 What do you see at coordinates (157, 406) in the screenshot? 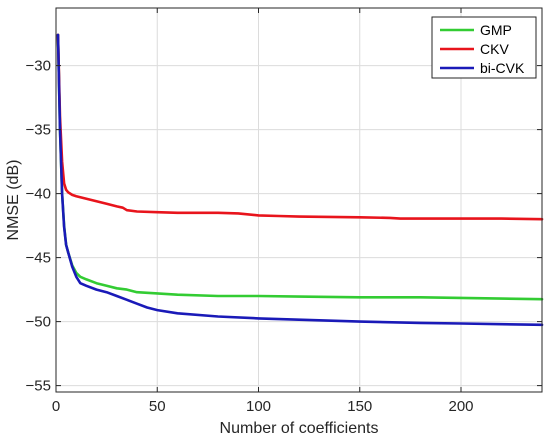
I see `x-tick-label: 50` at bounding box center [157, 406].